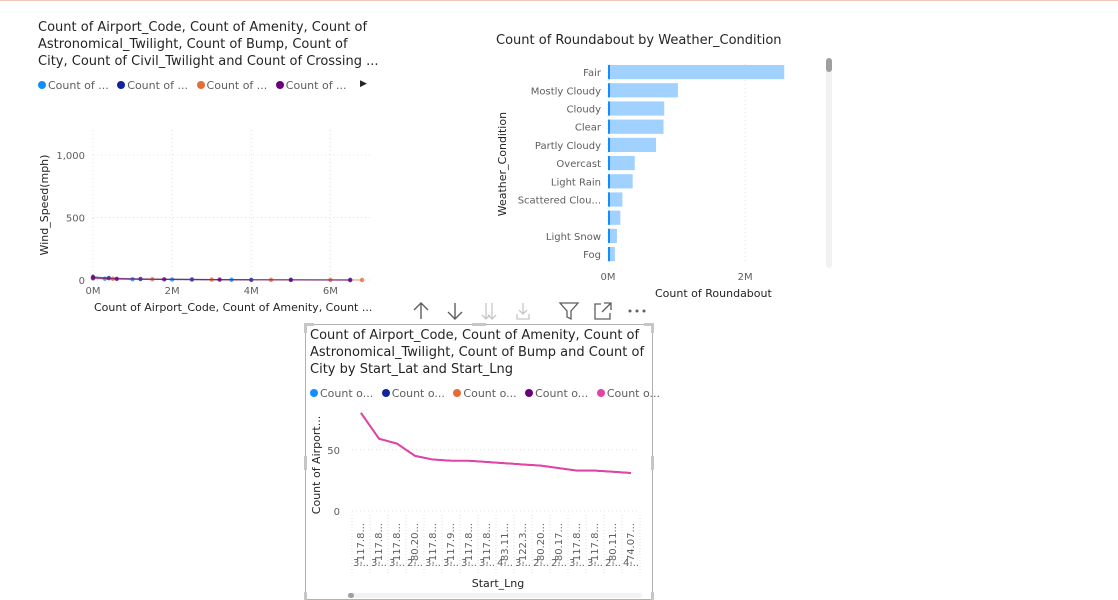 The image size is (1118, 600). I want to click on series-line, so click(496, 443).